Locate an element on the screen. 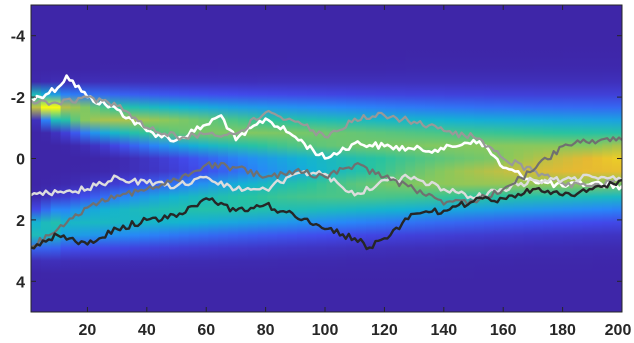 This screenshot has height=343, width=634. x-tick-label: 140 is located at coordinates (443, 330).